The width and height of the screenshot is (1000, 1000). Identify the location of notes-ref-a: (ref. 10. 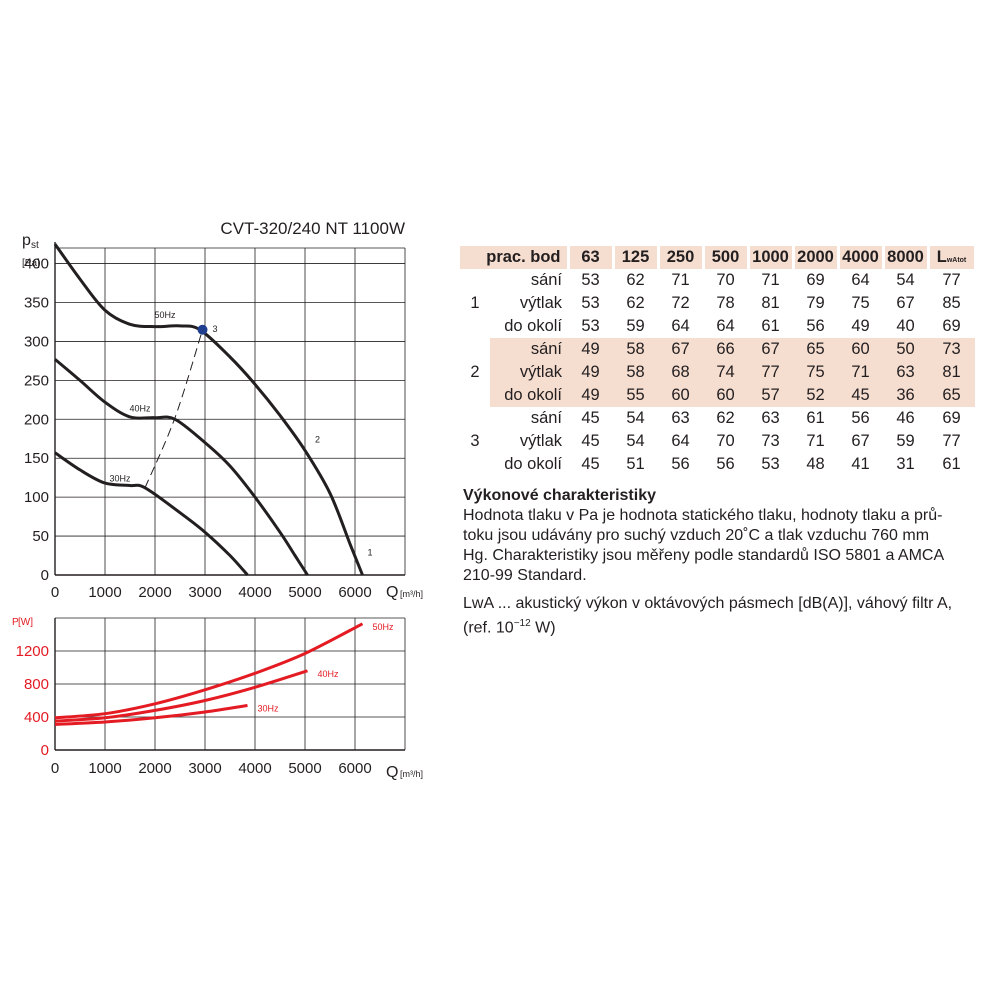
(488, 628).